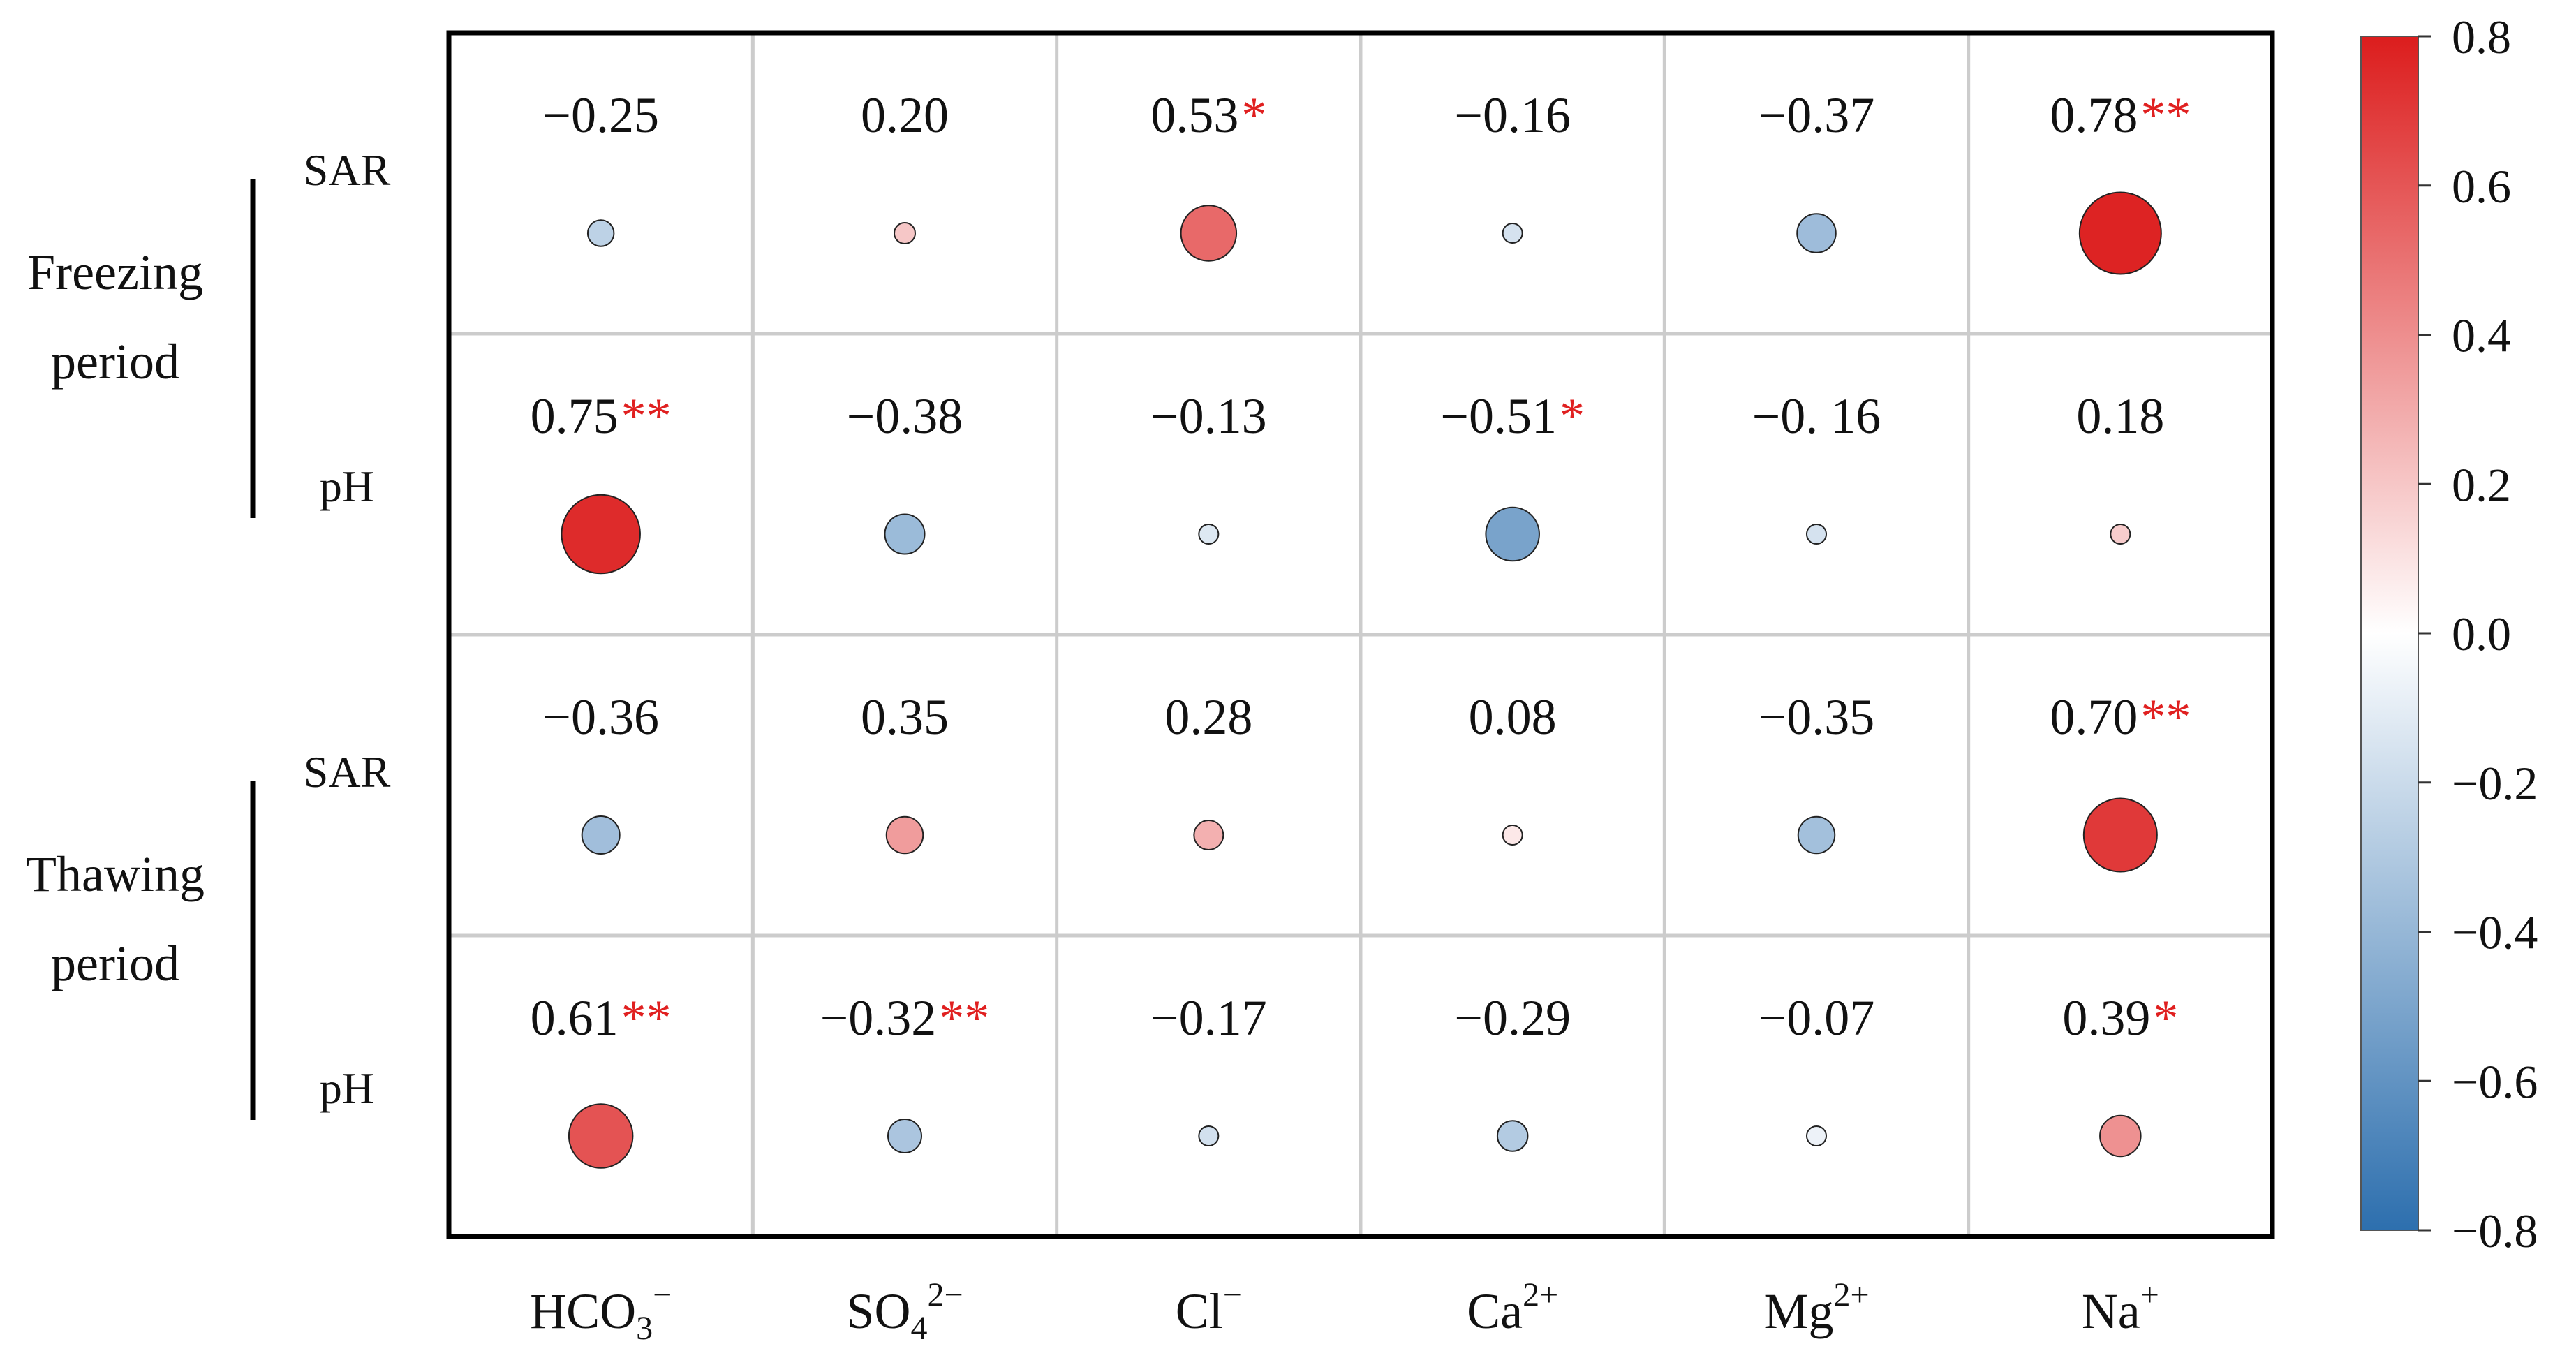 Image resolution: width=2576 pixels, height=1358 pixels. I want to click on cell-value: −0.51, so click(1498, 416).